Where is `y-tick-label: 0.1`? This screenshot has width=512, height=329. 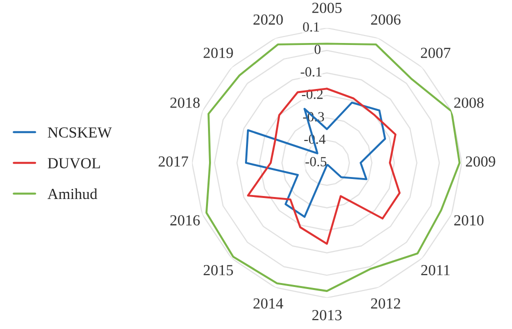
y-tick-label: 0.1 is located at coordinates (311, 27).